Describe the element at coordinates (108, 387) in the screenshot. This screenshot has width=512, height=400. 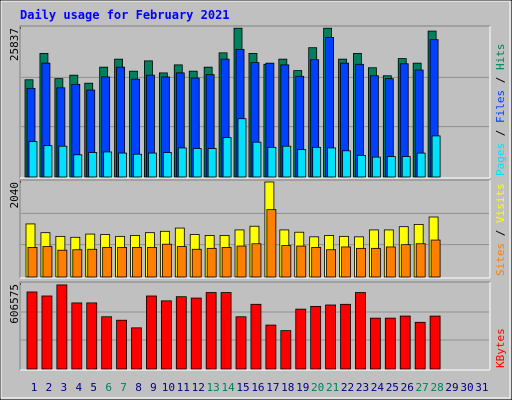
I see `x-tick-label: 6` at that location.